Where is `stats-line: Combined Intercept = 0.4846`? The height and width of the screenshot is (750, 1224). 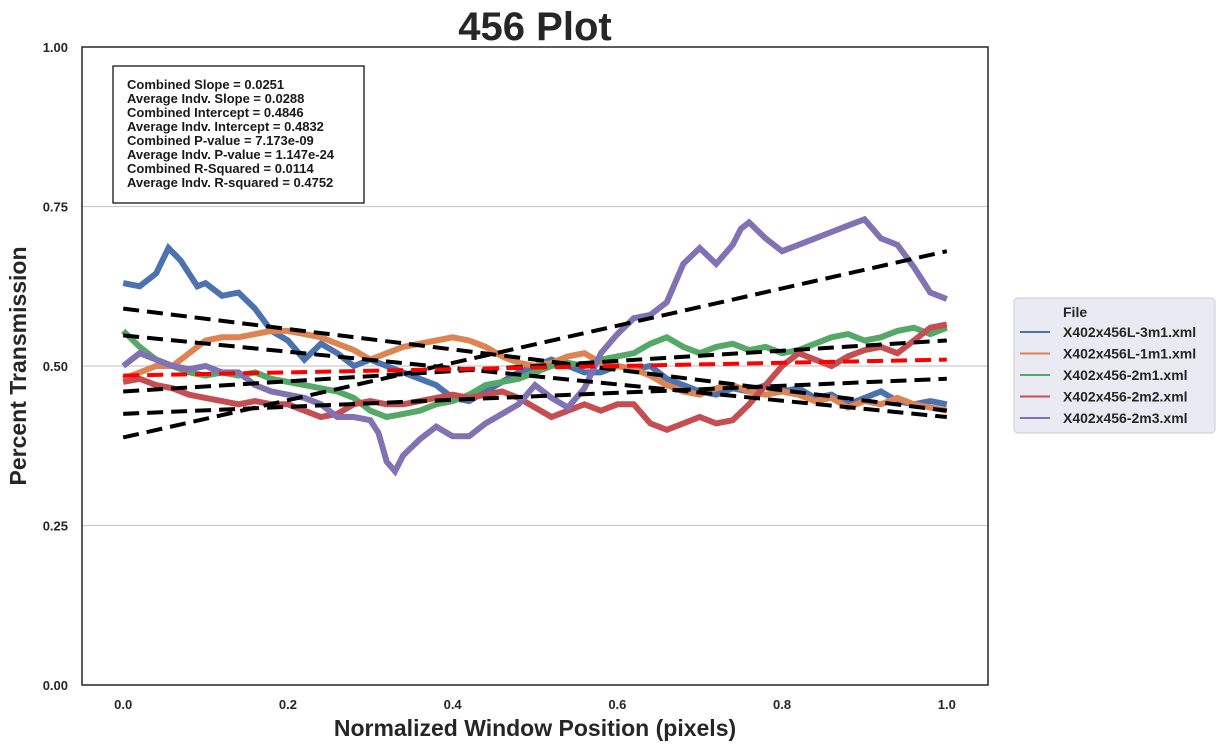
stats-line: Combined Intercept = 0.4846 is located at coordinates (215, 112).